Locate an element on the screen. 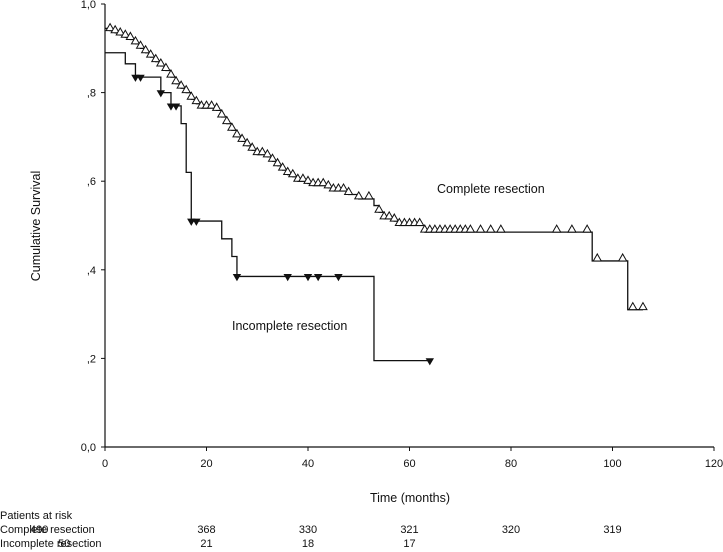 This screenshot has height=552, width=723. x-tick-label: 120 is located at coordinates (714, 464).